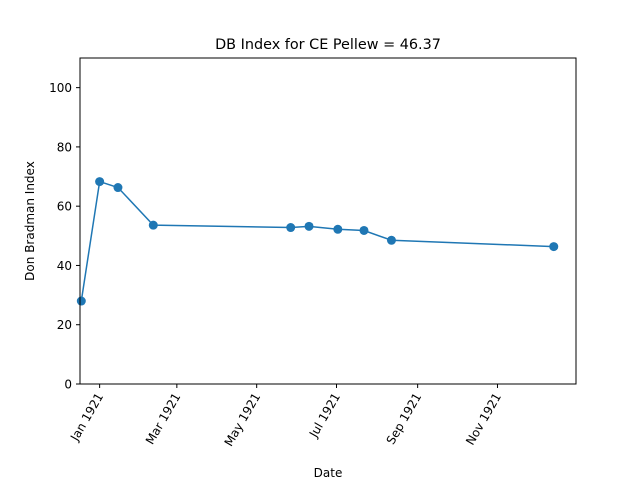 This screenshot has width=640, height=480. I want to click on x-tick-label: Nov 1921, so click(483, 419).